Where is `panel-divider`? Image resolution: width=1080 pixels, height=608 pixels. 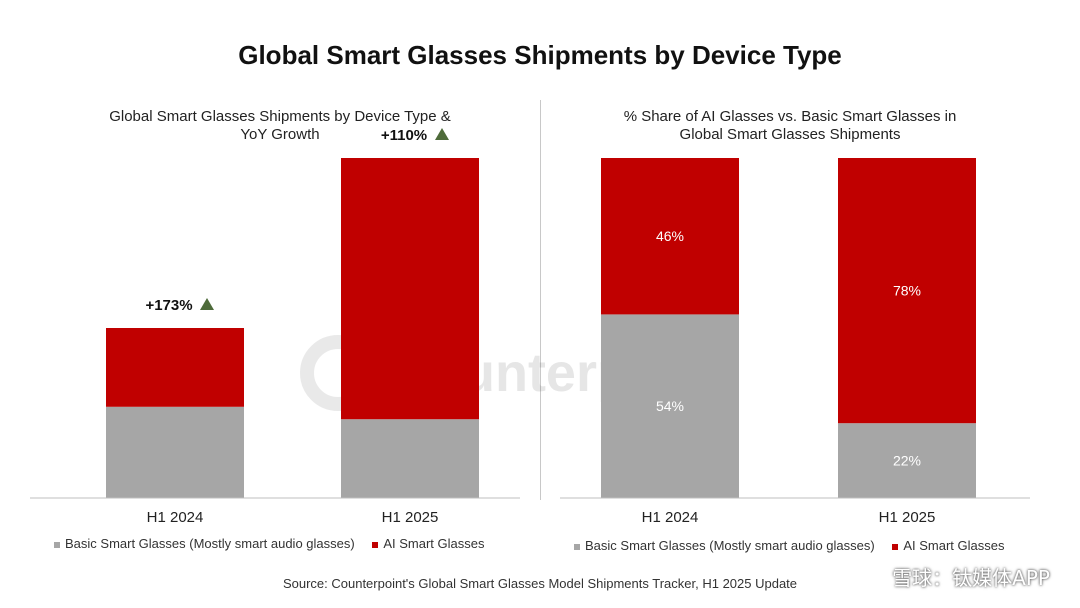
panel-divider is located at coordinates (540, 300).